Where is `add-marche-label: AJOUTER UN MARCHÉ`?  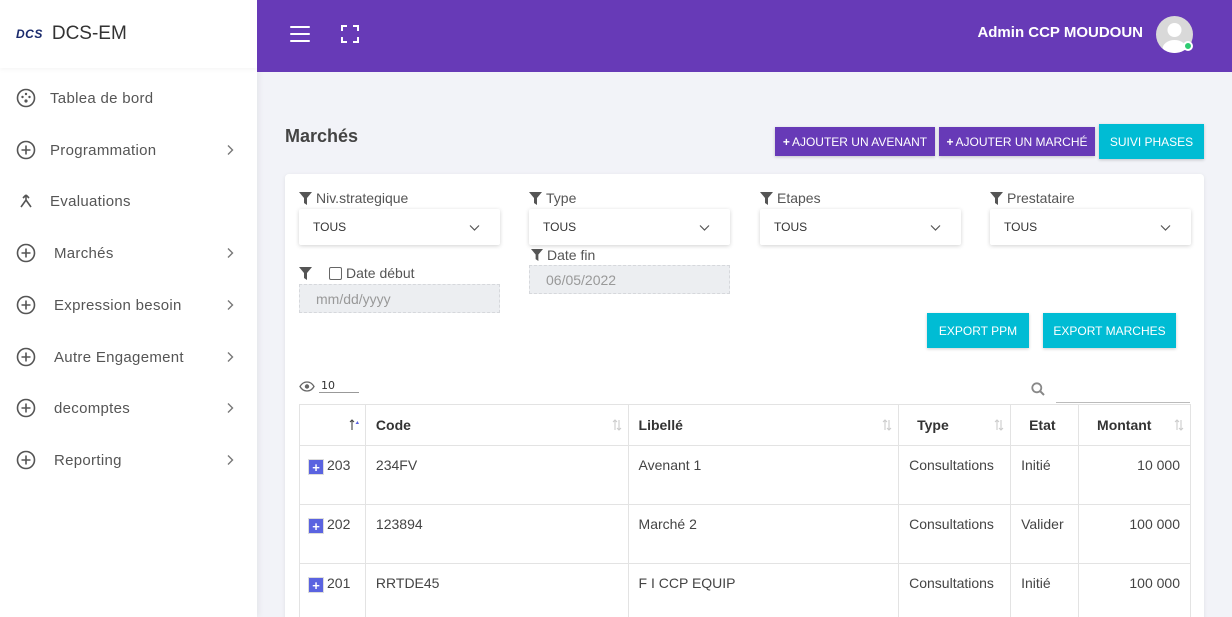
add-marche-label: AJOUTER UN MARCHÉ is located at coordinates (1021, 141).